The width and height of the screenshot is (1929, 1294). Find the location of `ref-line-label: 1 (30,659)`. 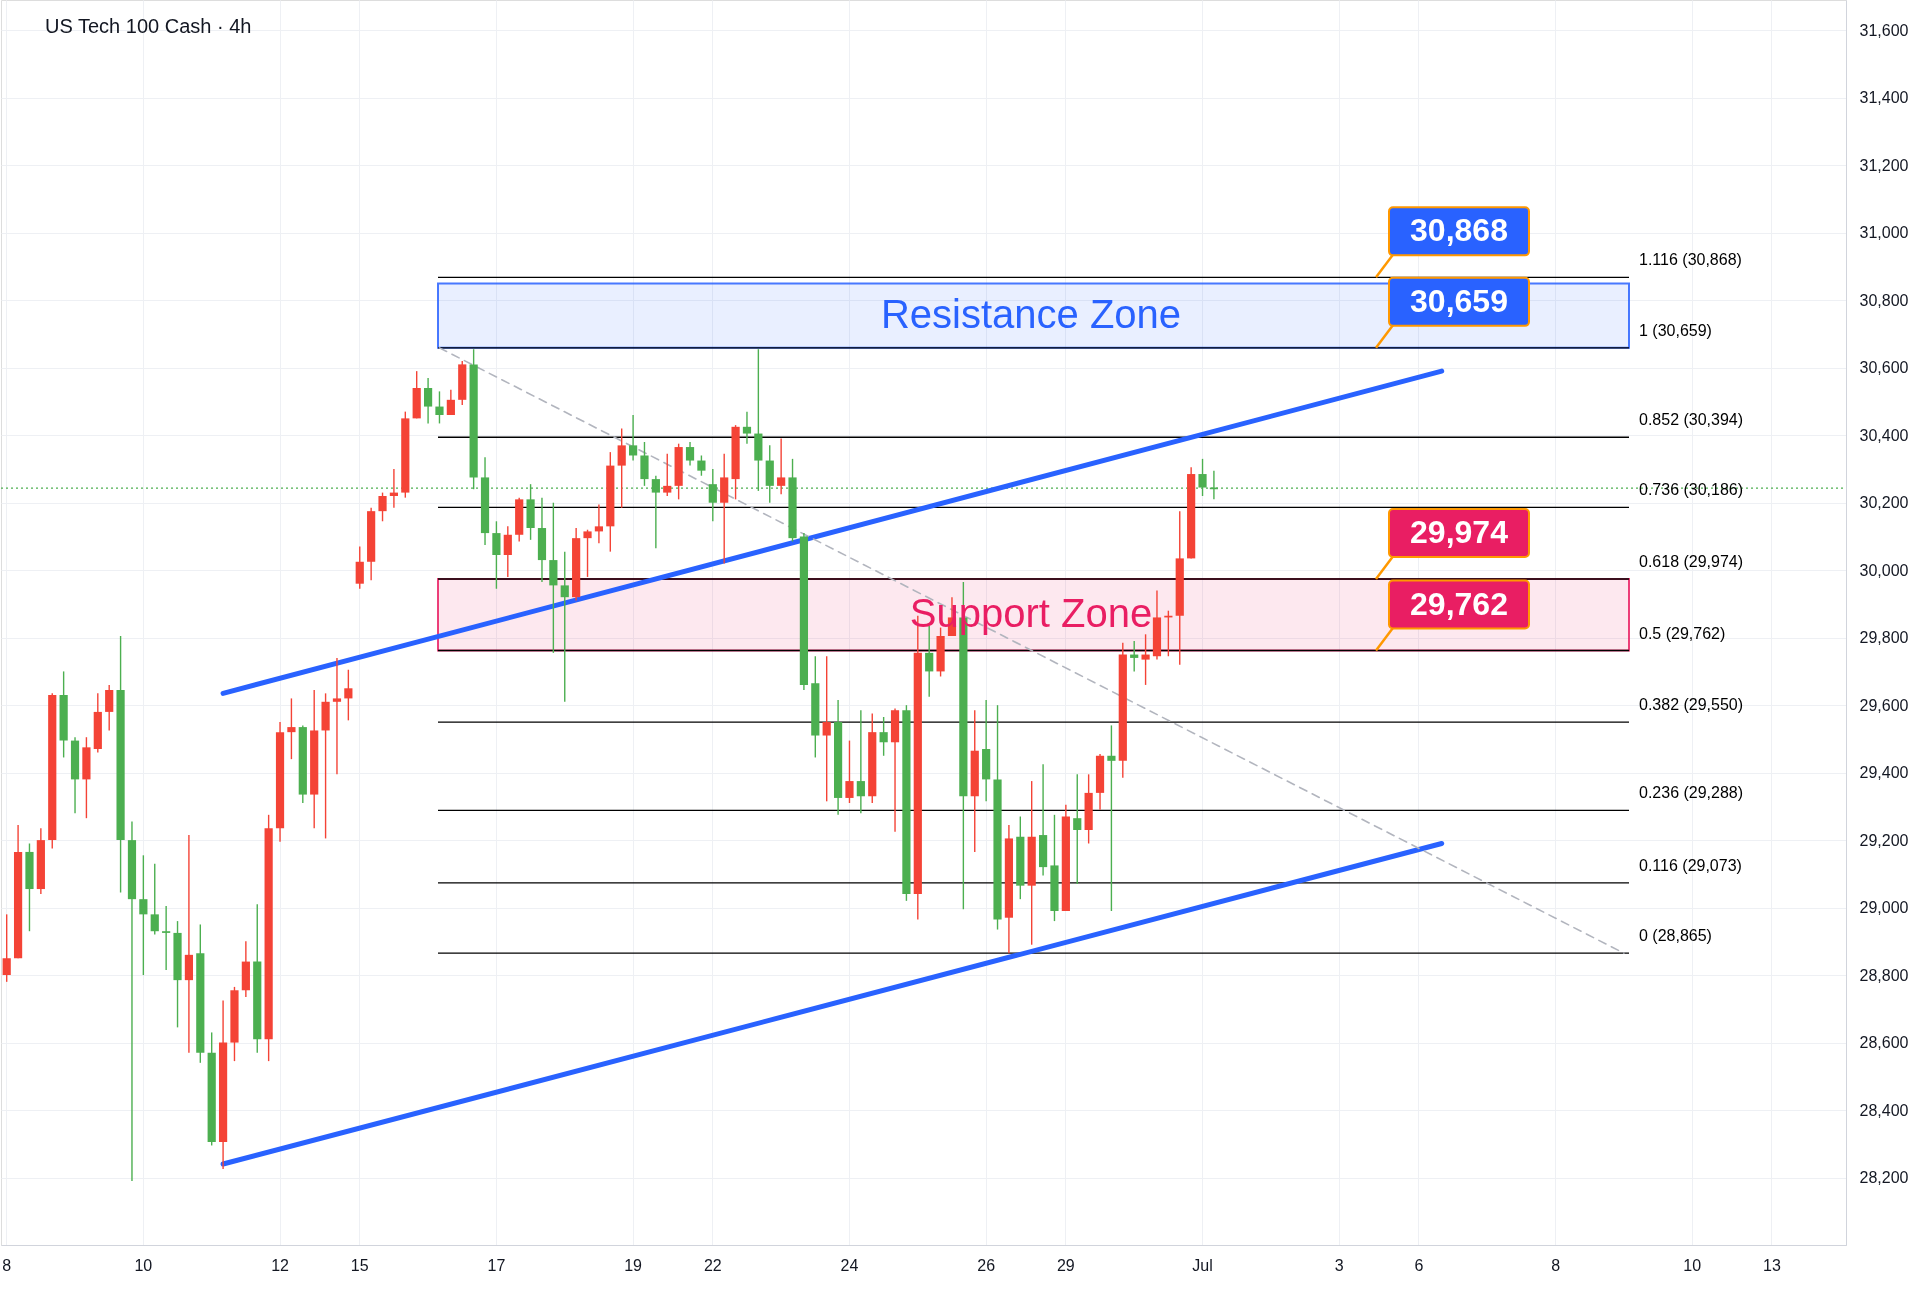

ref-line-label: 1 (30,659) is located at coordinates (1675, 330).